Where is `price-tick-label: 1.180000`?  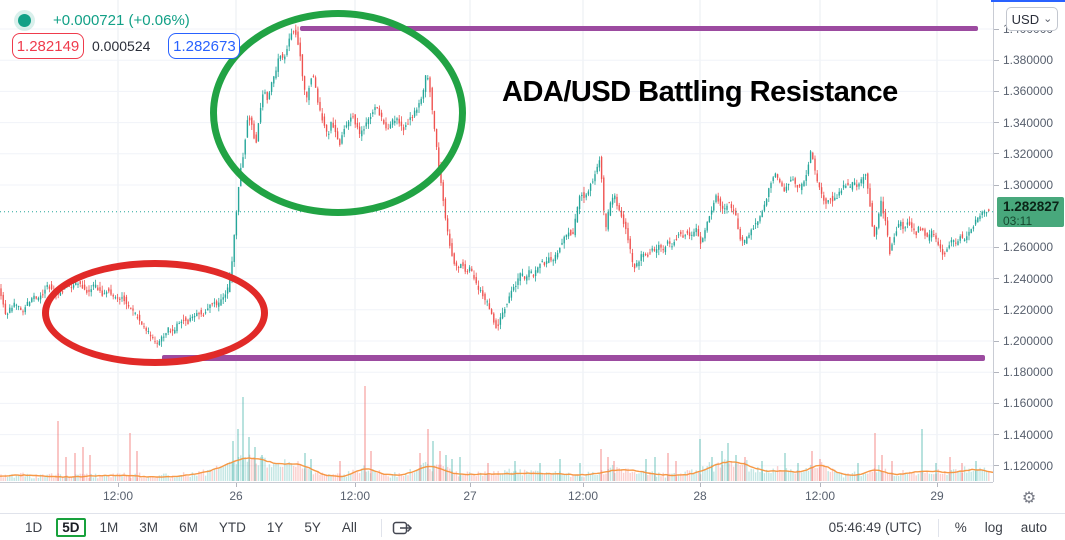
price-tick-label: 1.180000 is located at coordinates (1028, 372).